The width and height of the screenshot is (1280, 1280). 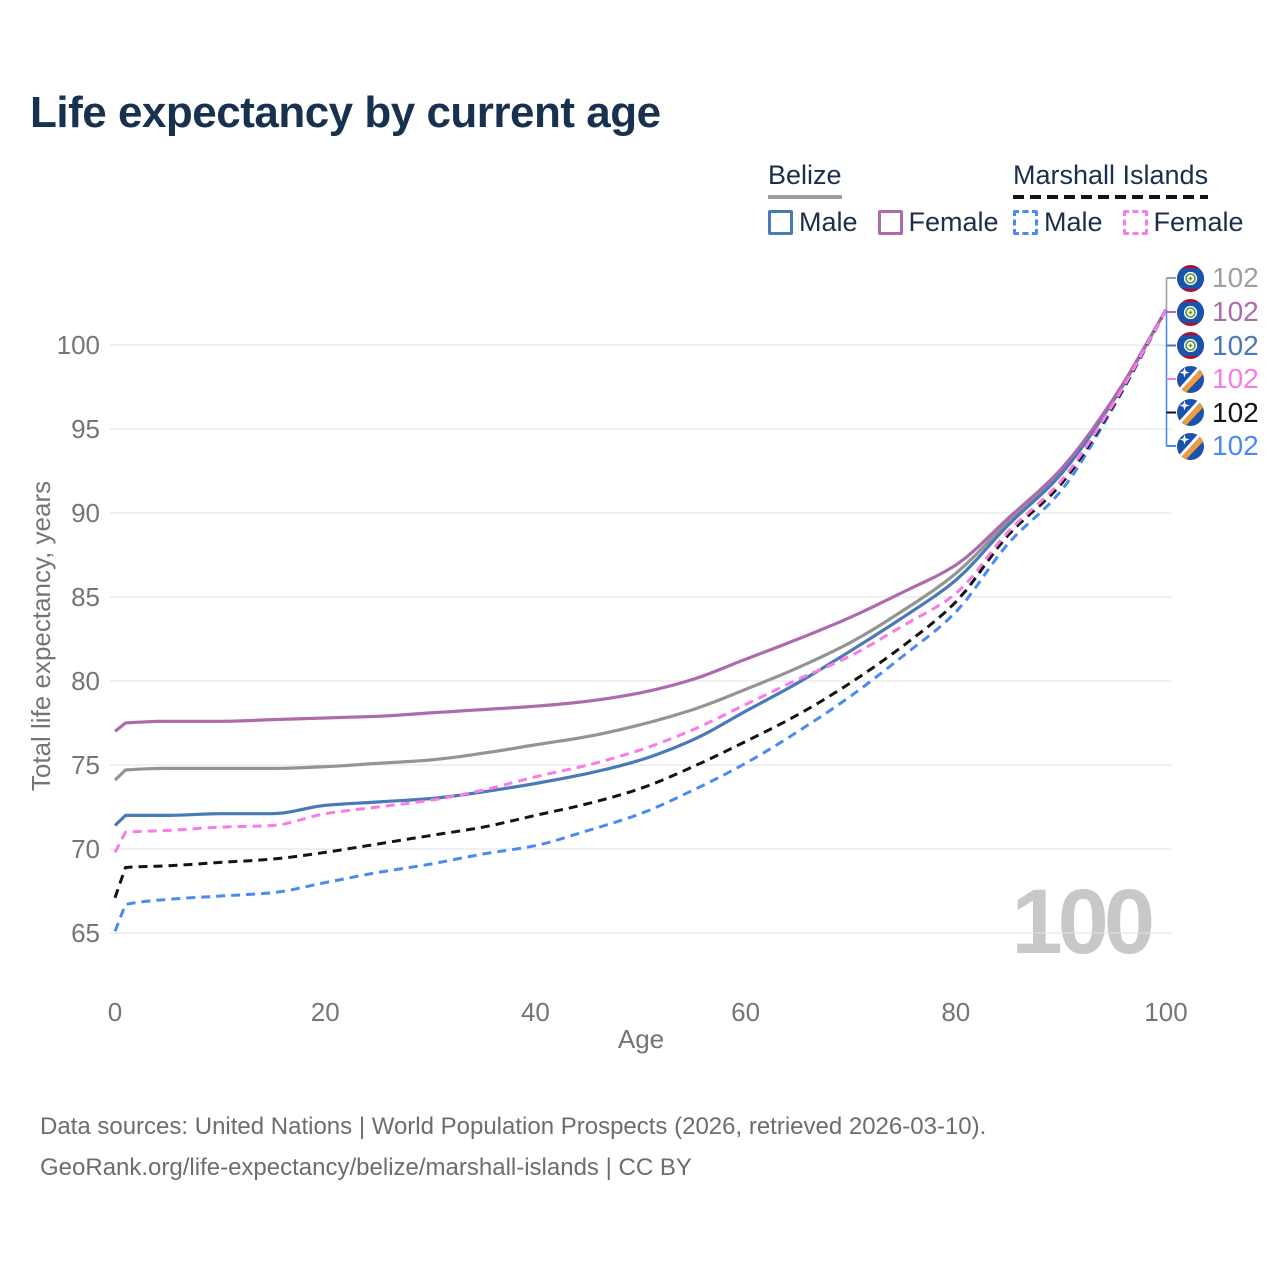 I want to click on x-tick-label: 40, so click(x=535, y=1012).